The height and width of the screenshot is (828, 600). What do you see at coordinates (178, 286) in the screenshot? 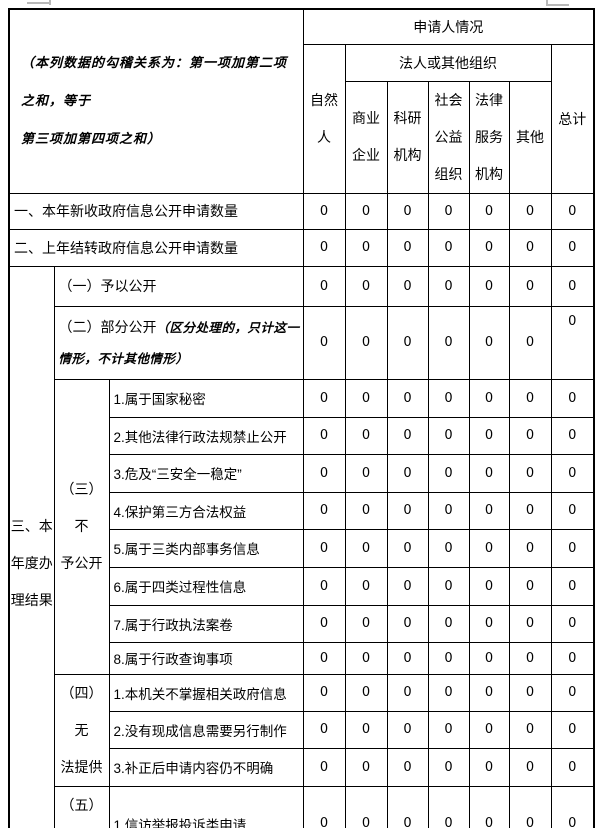
I see `row-label-disclosed: （一）予以公开` at bounding box center [178, 286].